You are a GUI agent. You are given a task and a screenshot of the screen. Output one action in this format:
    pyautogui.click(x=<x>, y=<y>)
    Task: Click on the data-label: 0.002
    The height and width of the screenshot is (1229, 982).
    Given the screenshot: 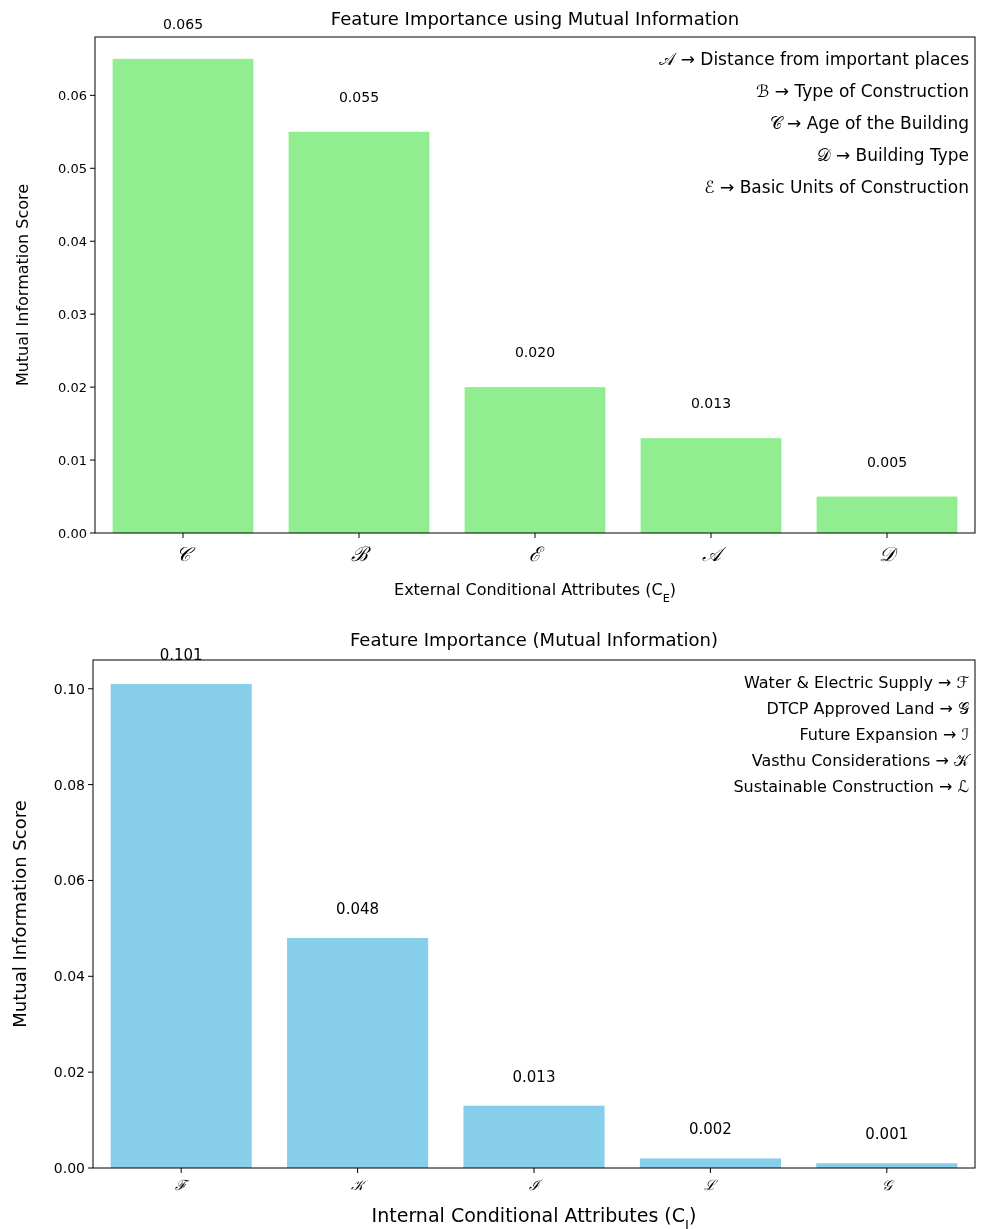 What is the action you would take?
    pyautogui.click(x=710, y=1129)
    